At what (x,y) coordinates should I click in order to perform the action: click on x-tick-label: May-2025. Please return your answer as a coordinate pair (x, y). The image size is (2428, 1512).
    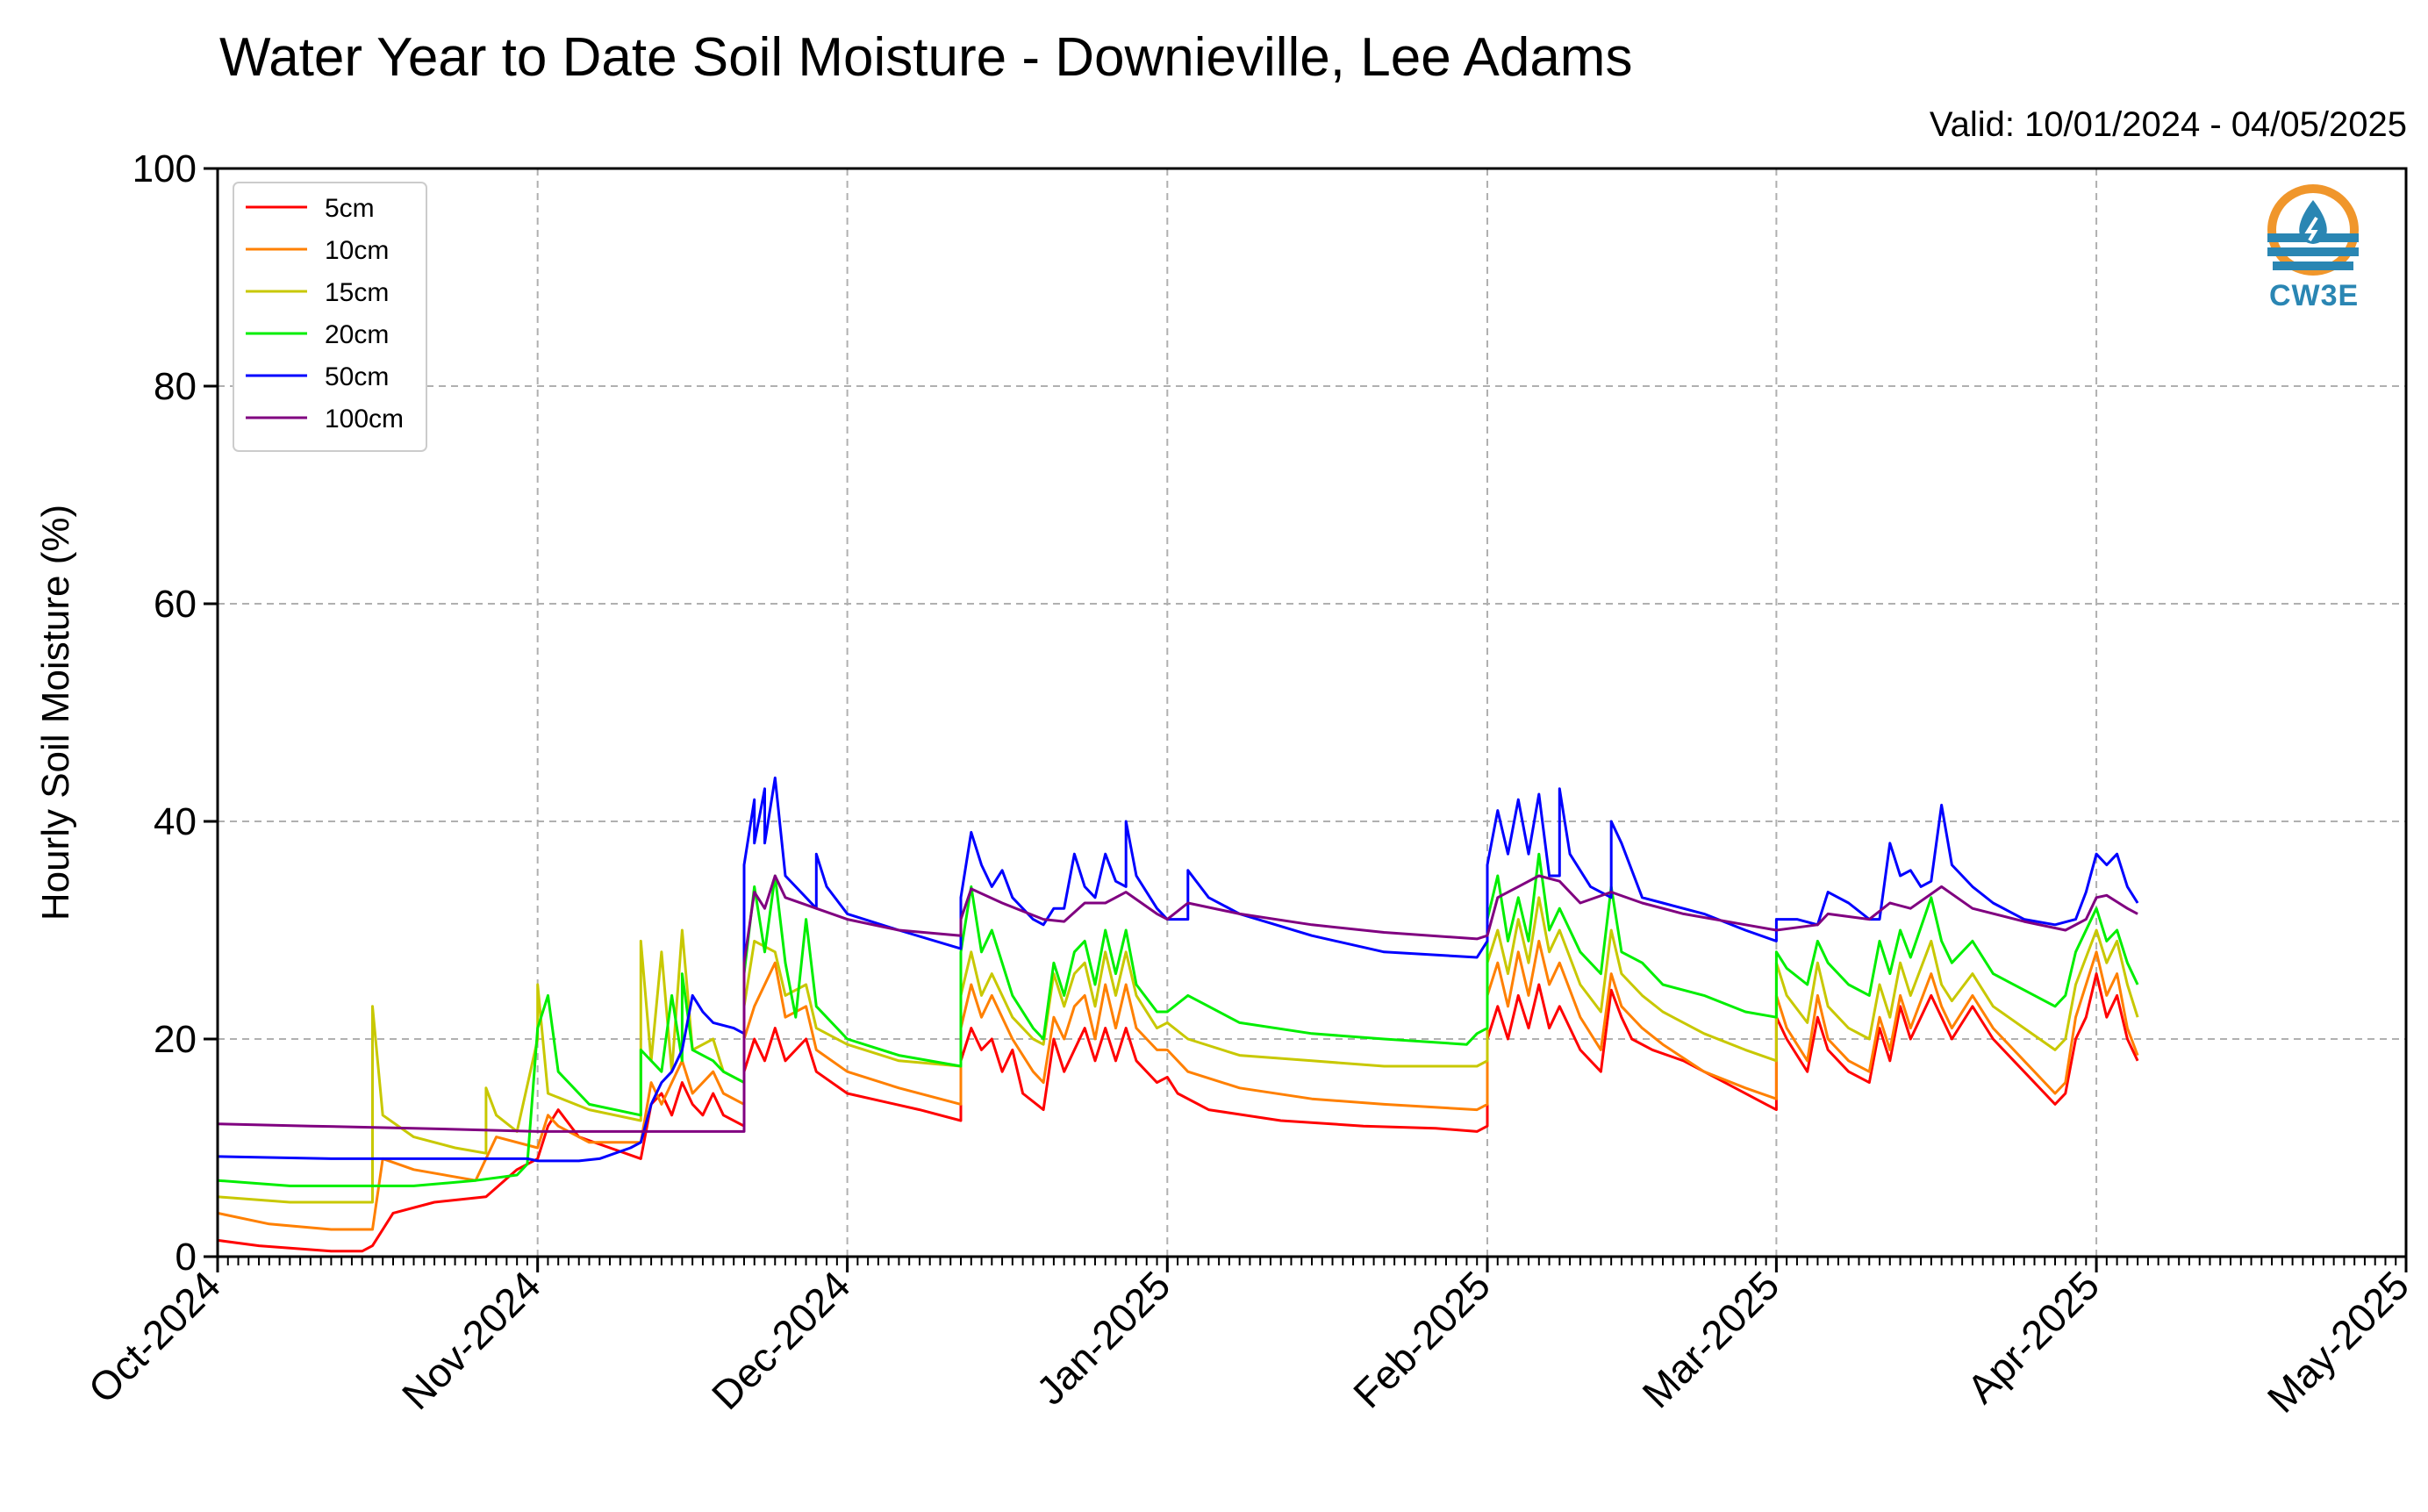
    Looking at the image, I should click on (2338, 1342).